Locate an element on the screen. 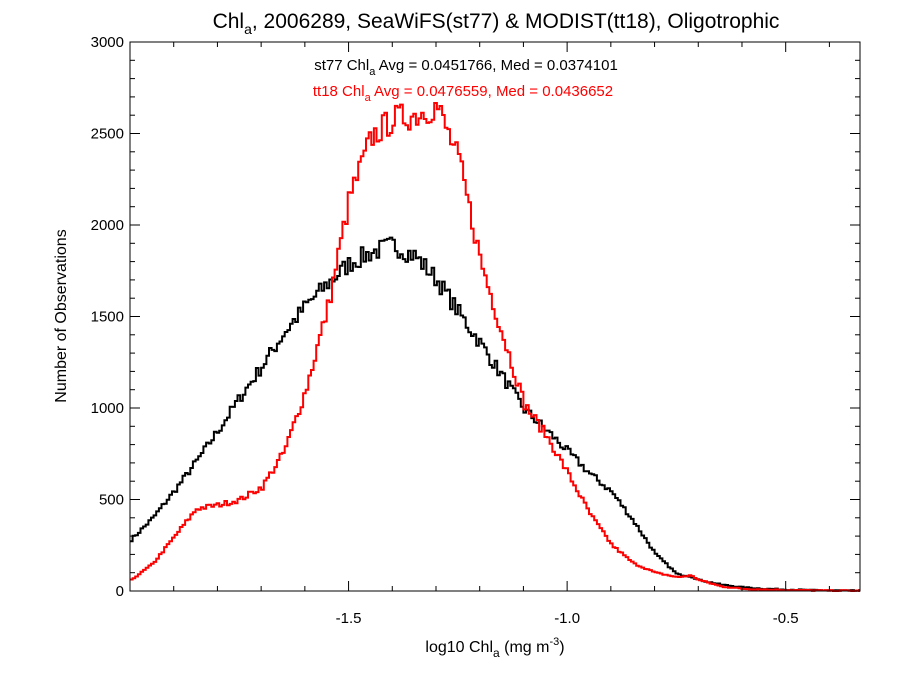 The image size is (900, 675). x-axis-label-part-2: (mg m is located at coordinates (525, 647).